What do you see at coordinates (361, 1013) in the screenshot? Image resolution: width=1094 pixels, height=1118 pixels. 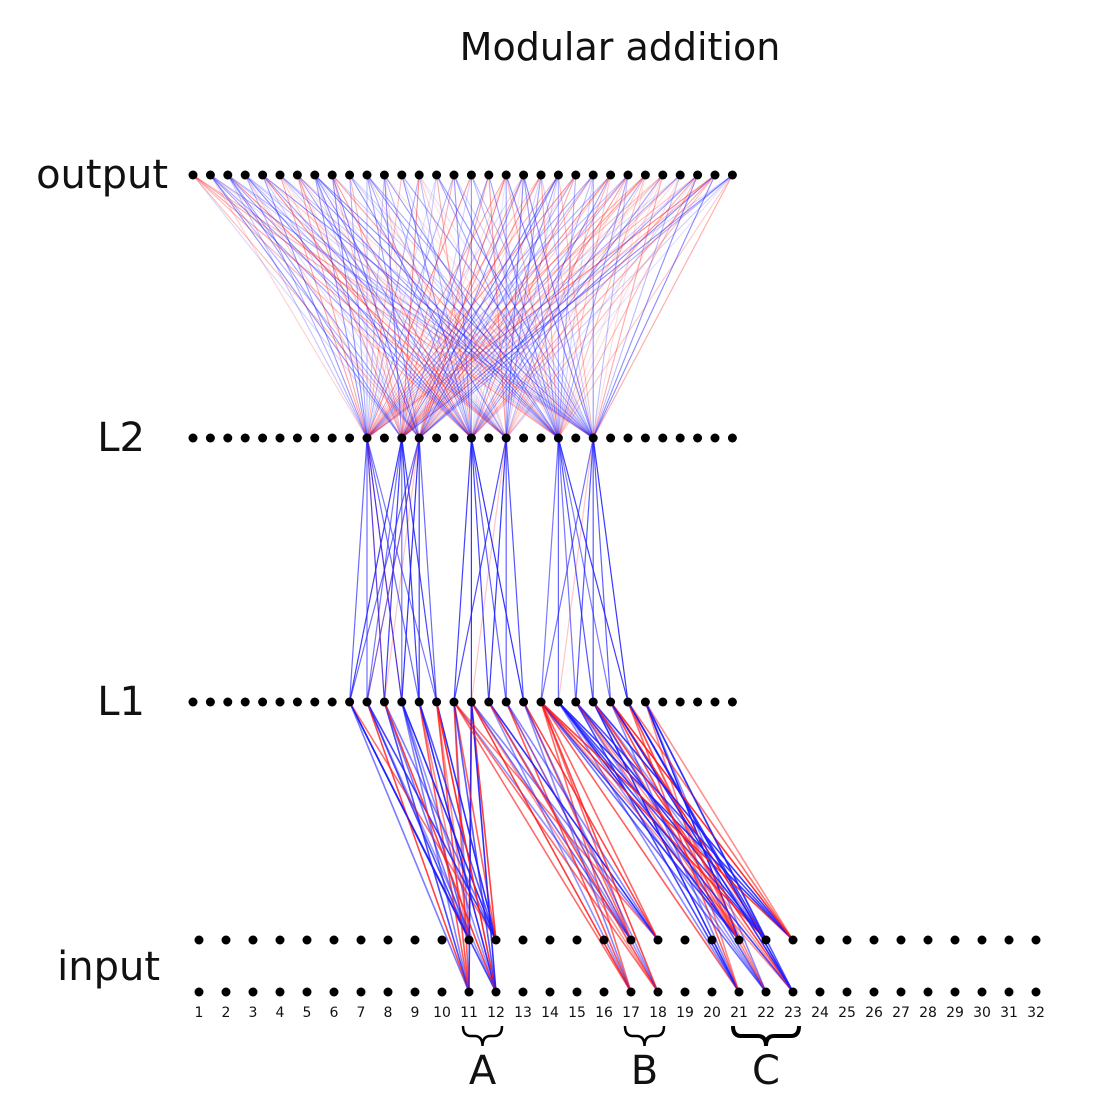 I see `input-index-label: 7` at bounding box center [361, 1013].